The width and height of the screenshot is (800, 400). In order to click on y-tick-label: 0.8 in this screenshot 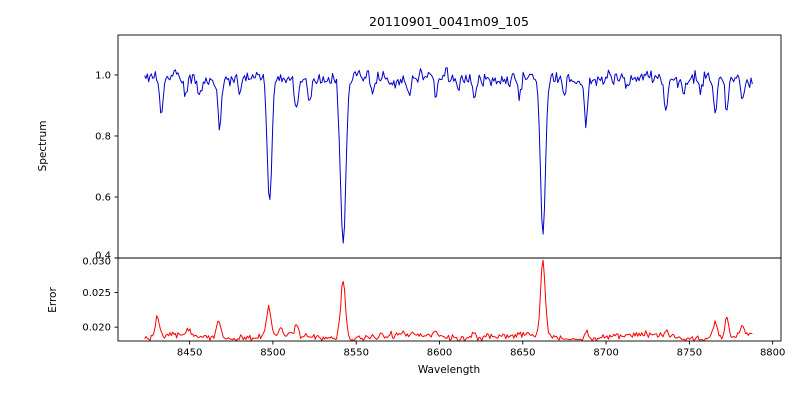, I will do `click(103, 136)`.